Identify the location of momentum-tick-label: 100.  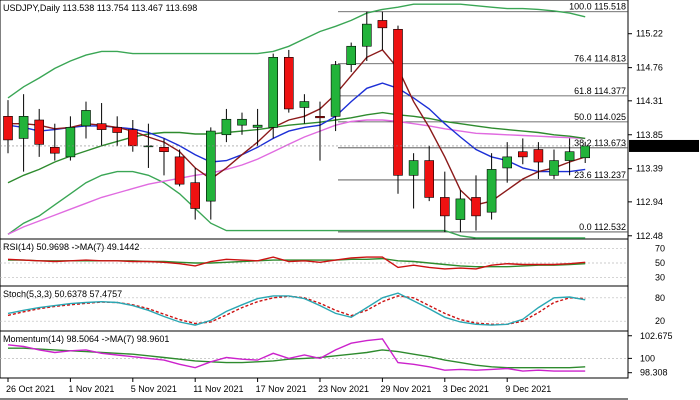
(647, 358).